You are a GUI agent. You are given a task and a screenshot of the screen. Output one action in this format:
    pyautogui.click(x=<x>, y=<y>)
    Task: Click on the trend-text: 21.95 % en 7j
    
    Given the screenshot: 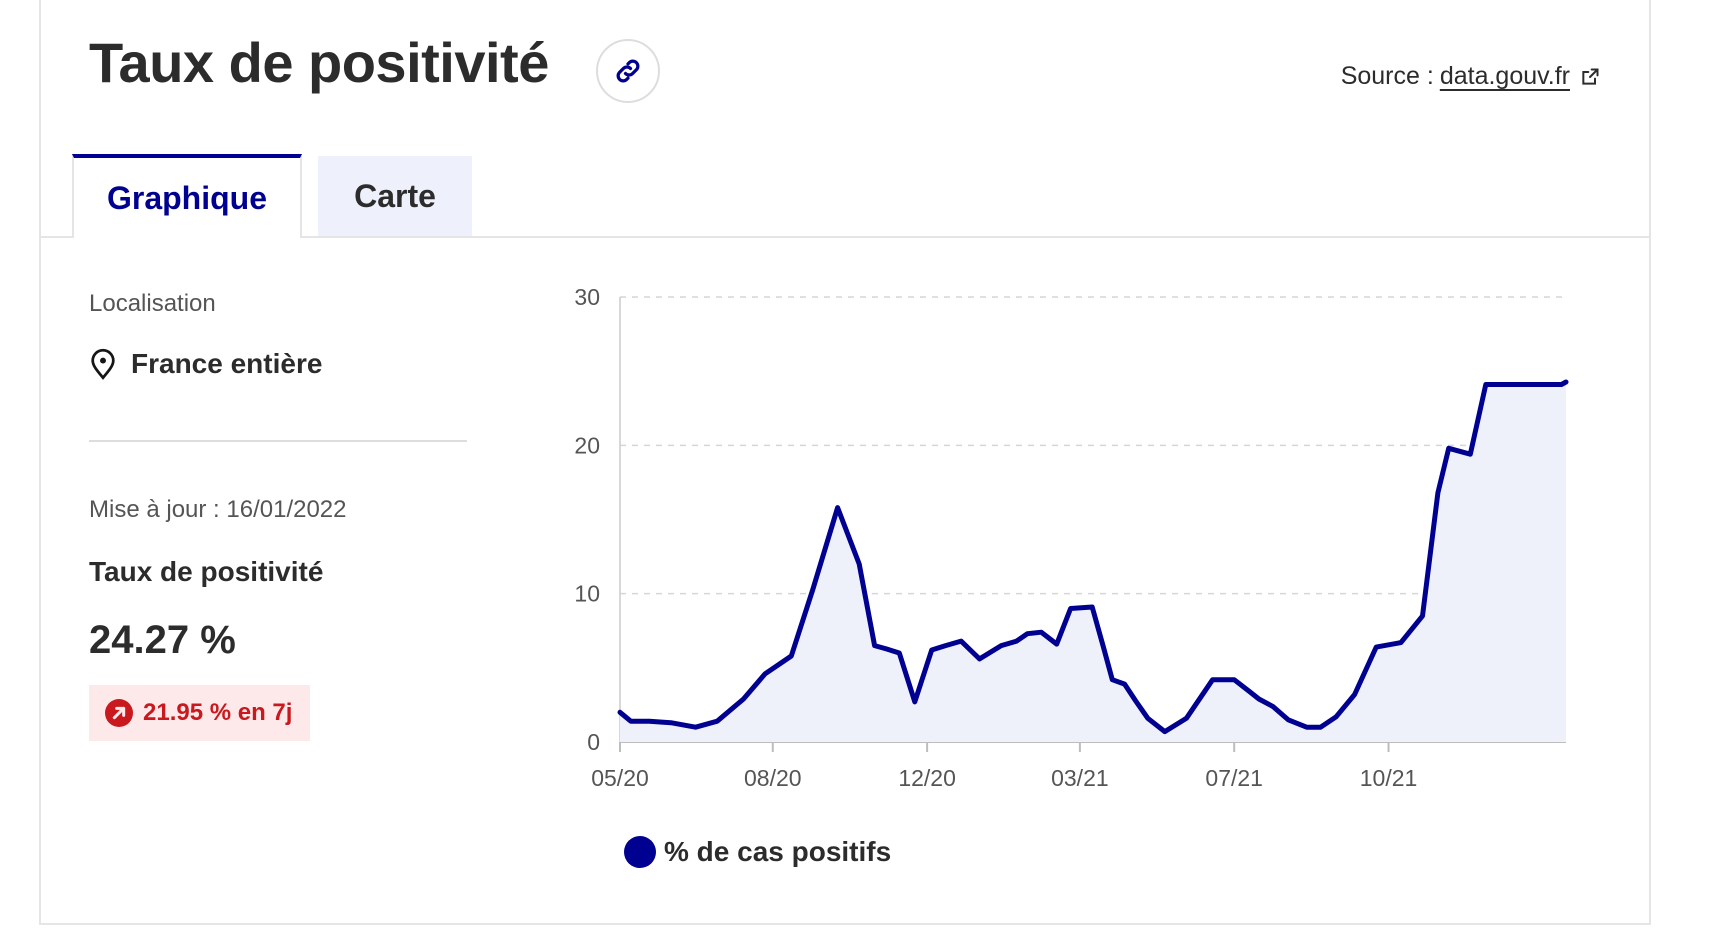 What is the action you would take?
    pyautogui.click(x=218, y=712)
    